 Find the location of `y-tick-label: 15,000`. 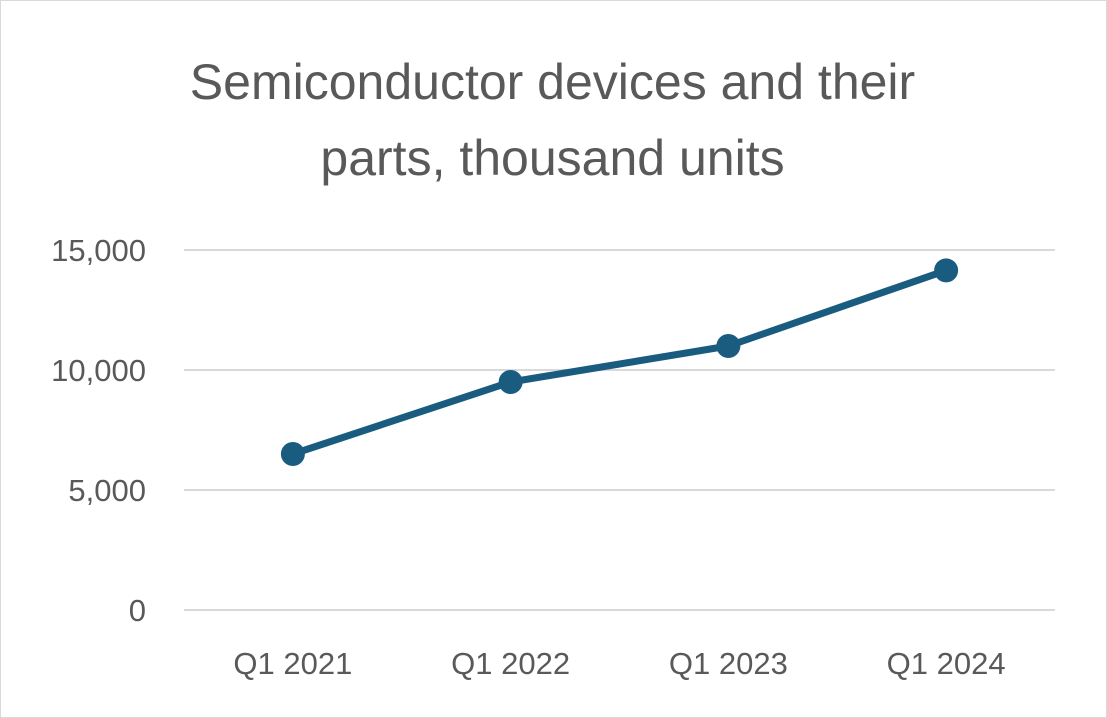

y-tick-label: 15,000 is located at coordinates (98, 250).